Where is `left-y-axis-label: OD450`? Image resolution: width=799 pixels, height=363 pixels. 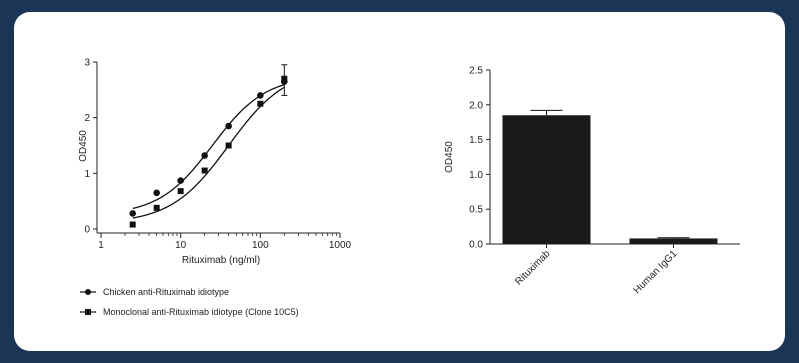 left-y-axis-label: OD450 is located at coordinates (83, 146).